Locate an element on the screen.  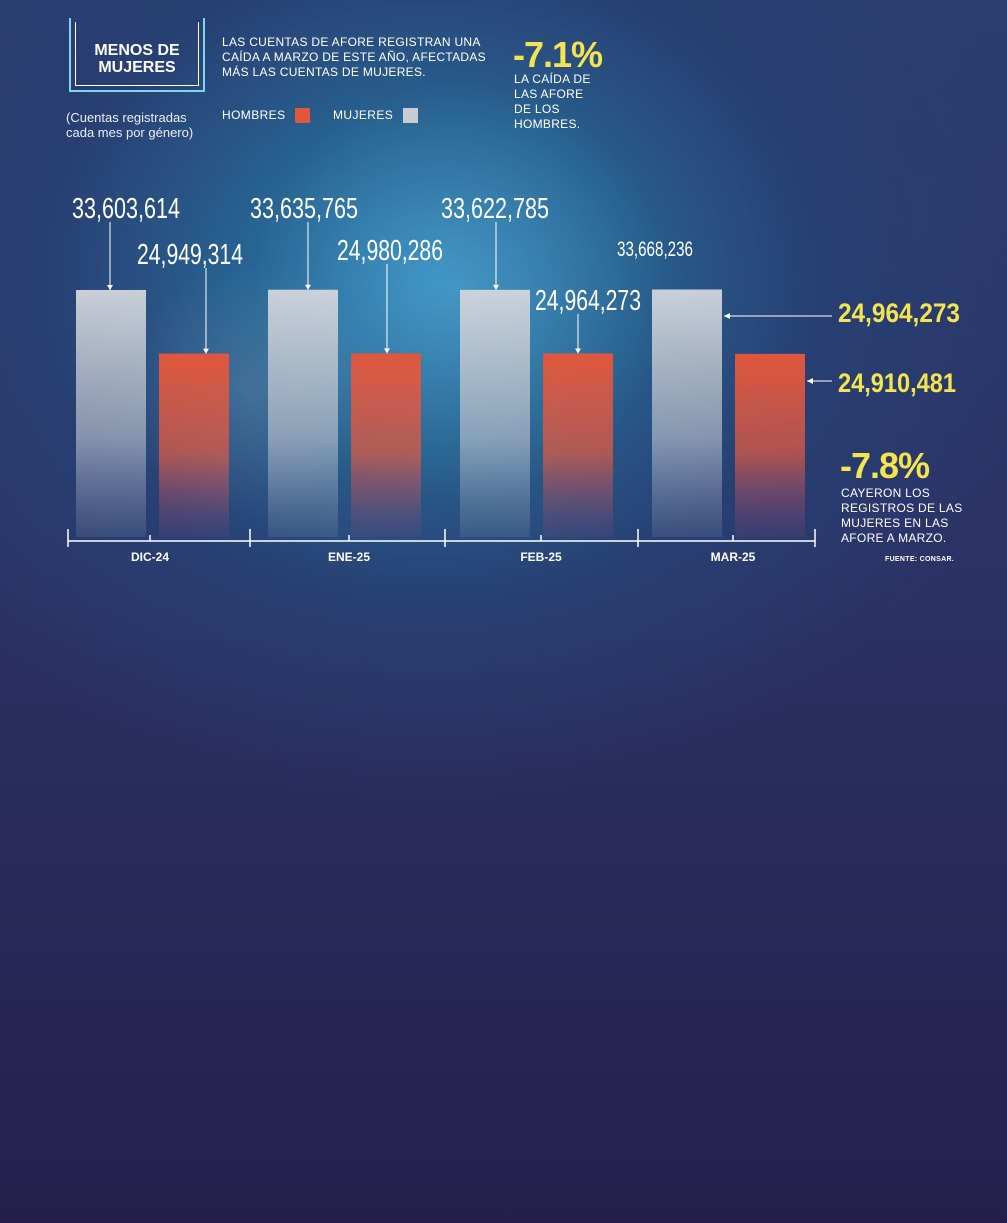
legend-hombres-label: HOMBRES is located at coordinates (254, 115).